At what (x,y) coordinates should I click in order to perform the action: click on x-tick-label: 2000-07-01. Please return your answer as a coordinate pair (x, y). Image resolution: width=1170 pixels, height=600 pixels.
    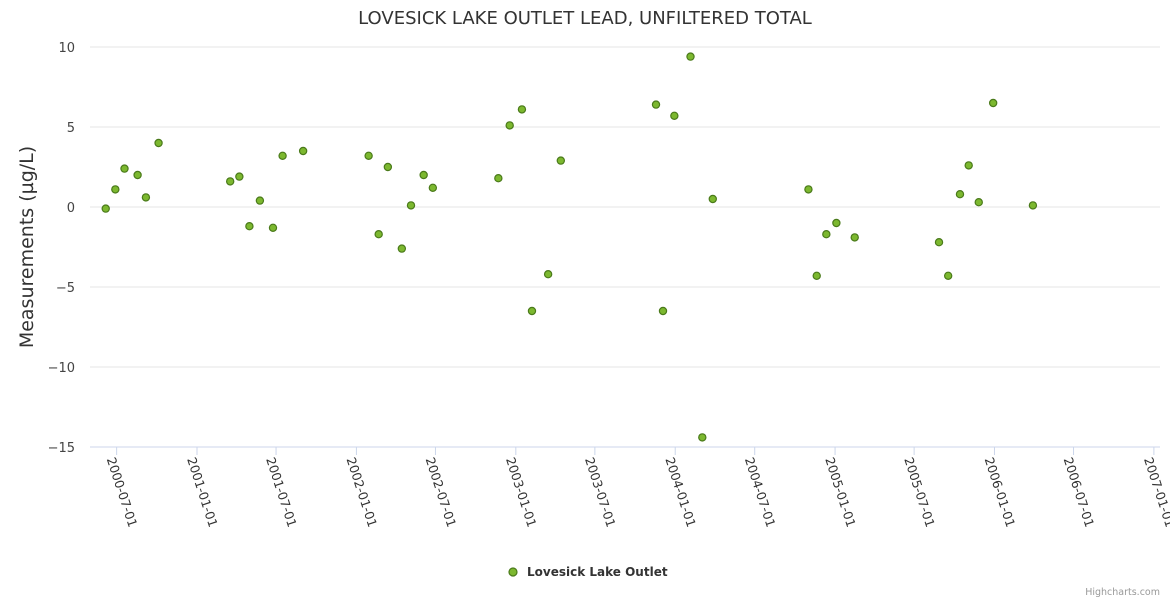
    Looking at the image, I should click on (122, 492).